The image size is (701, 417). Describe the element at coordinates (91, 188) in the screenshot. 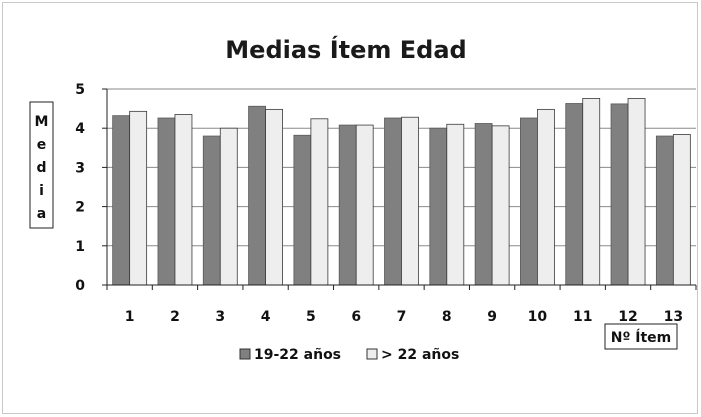

I see `y-axis-ticks: 0 1 2 3 4 5` at that location.